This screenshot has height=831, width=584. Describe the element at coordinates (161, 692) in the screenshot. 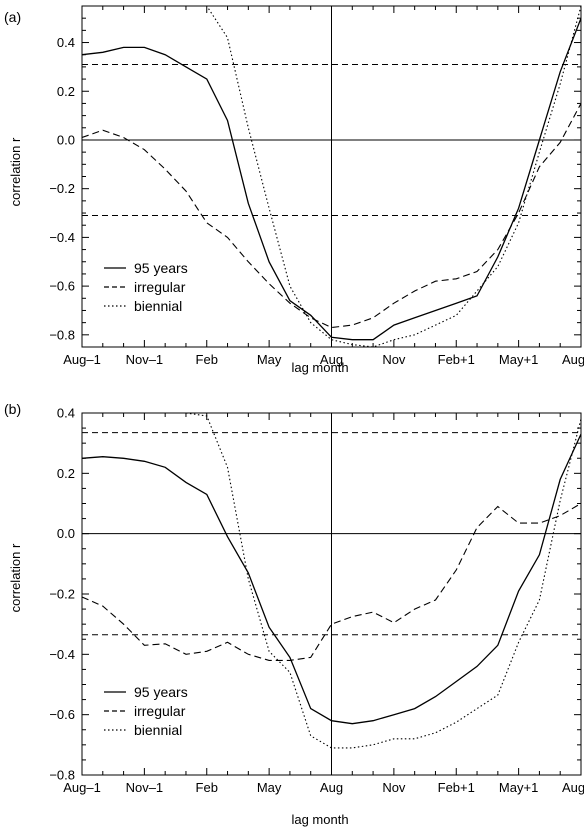

I see `panel-b-legend-label: 95 years` at that location.